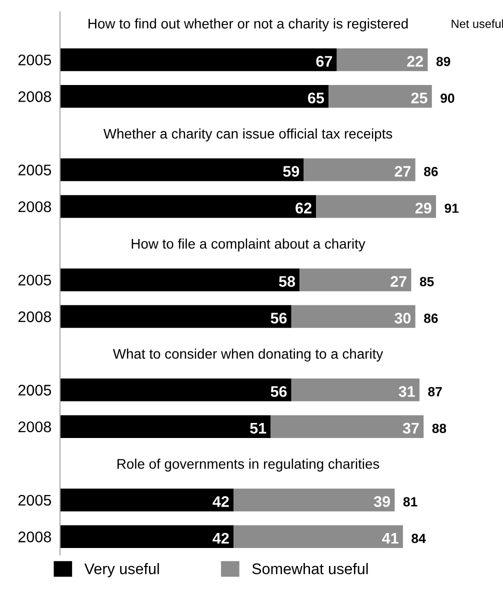 The image size is (503, 591). Describe the element at coordinates (443, 61) in the screenshot. I see `total-label: 89` at that location.